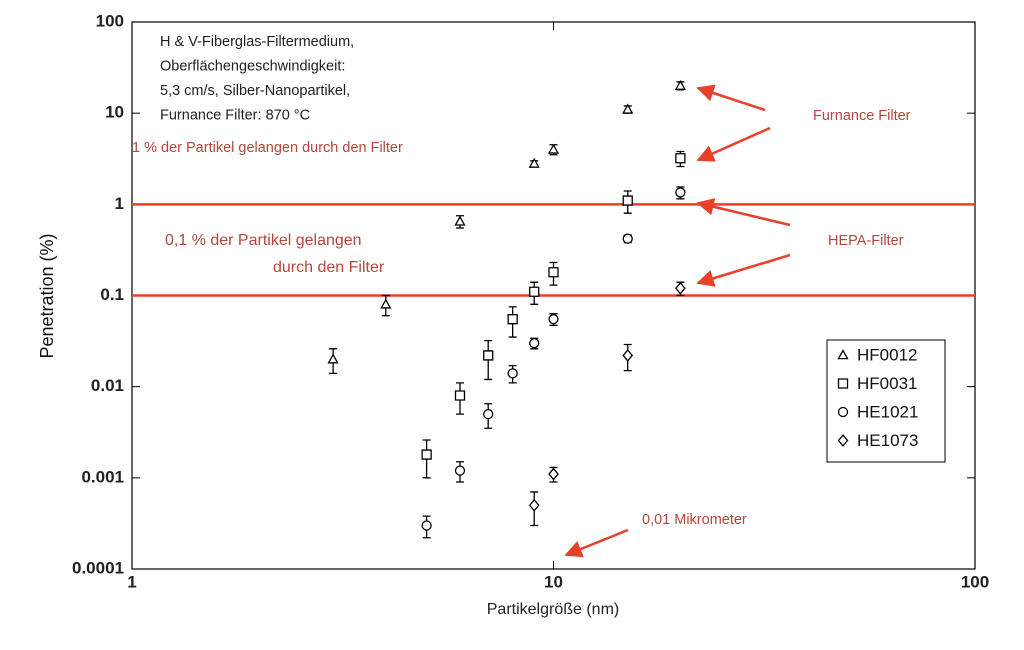 Image resolution: width=1024 pixels, height=650 pixels. Describe the element at coordinates (119, 203) in the screenshot. I see `y-tick-label: 1` at that location.